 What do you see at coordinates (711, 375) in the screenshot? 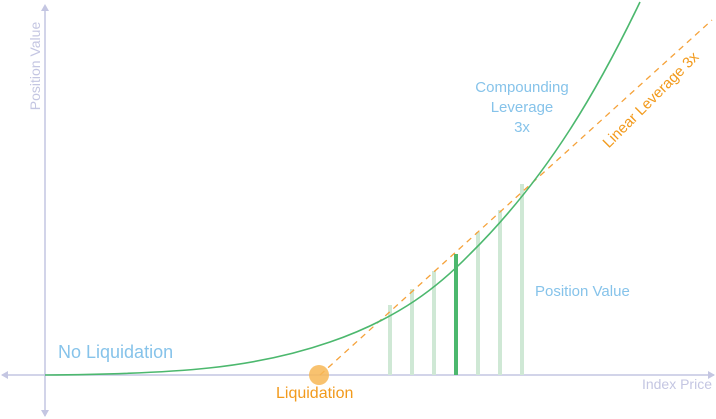
I see `x-axis-arrow-right` at bounding box center [711, 375].